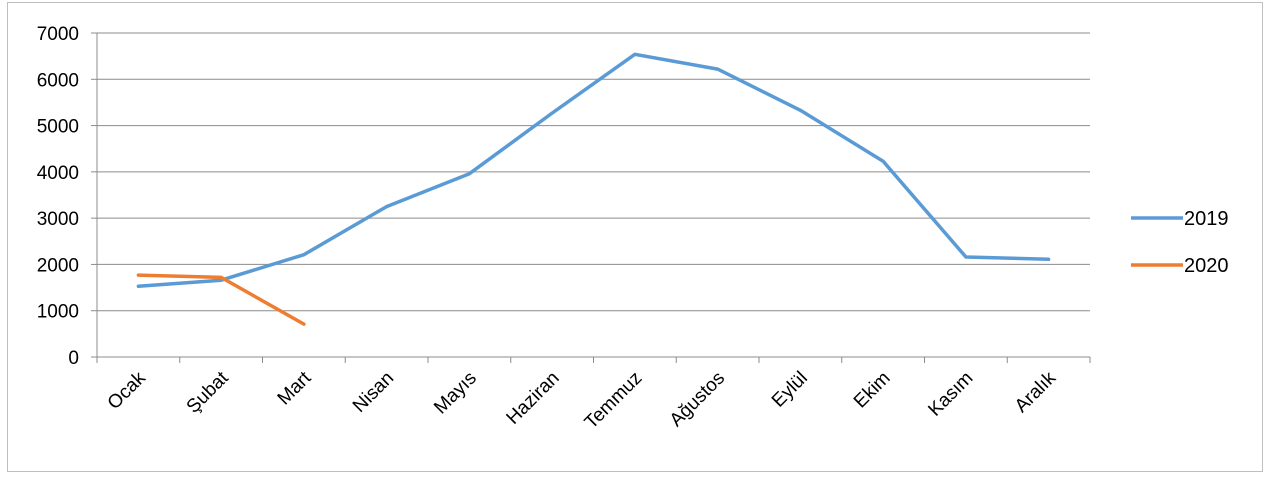 The width and height of the screenshot is (1269, 478). I want to click on x-tick-label: Eylül, so click(790, 390).